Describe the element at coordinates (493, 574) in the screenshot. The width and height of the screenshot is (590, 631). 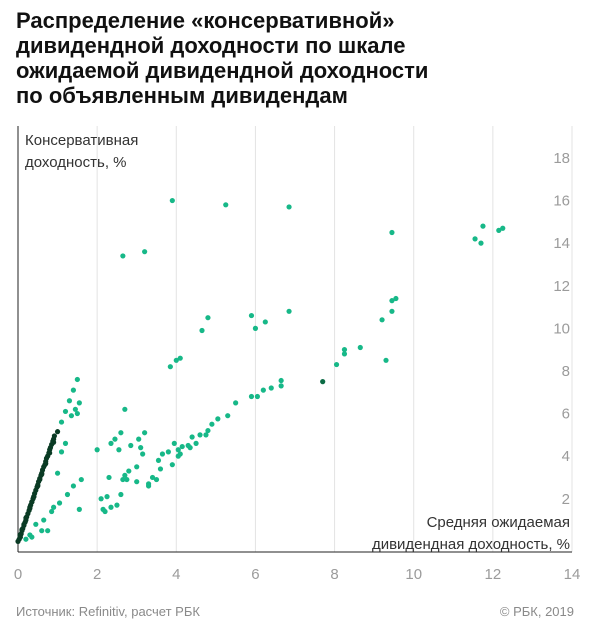
I see `x-tick-label: 12` at that location.